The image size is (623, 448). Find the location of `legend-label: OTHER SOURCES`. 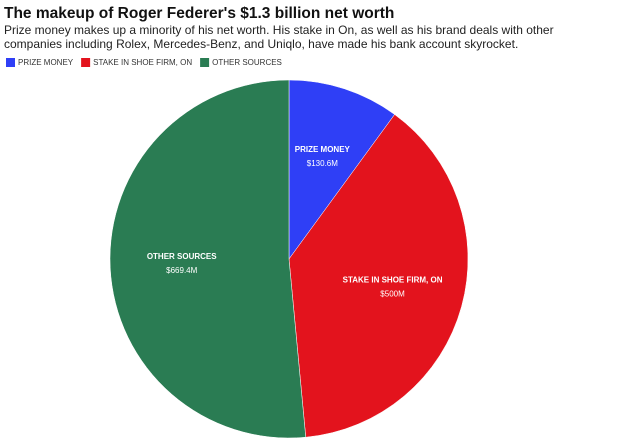

legend-label: OTHER SOURCES is located at coordinates (247, 62).